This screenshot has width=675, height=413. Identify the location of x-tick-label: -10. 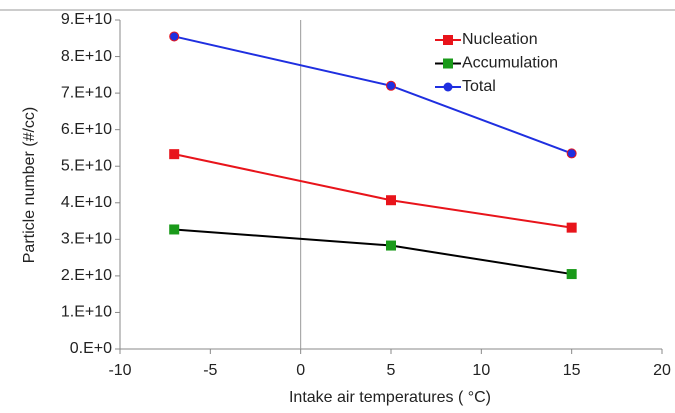
(119, 370).